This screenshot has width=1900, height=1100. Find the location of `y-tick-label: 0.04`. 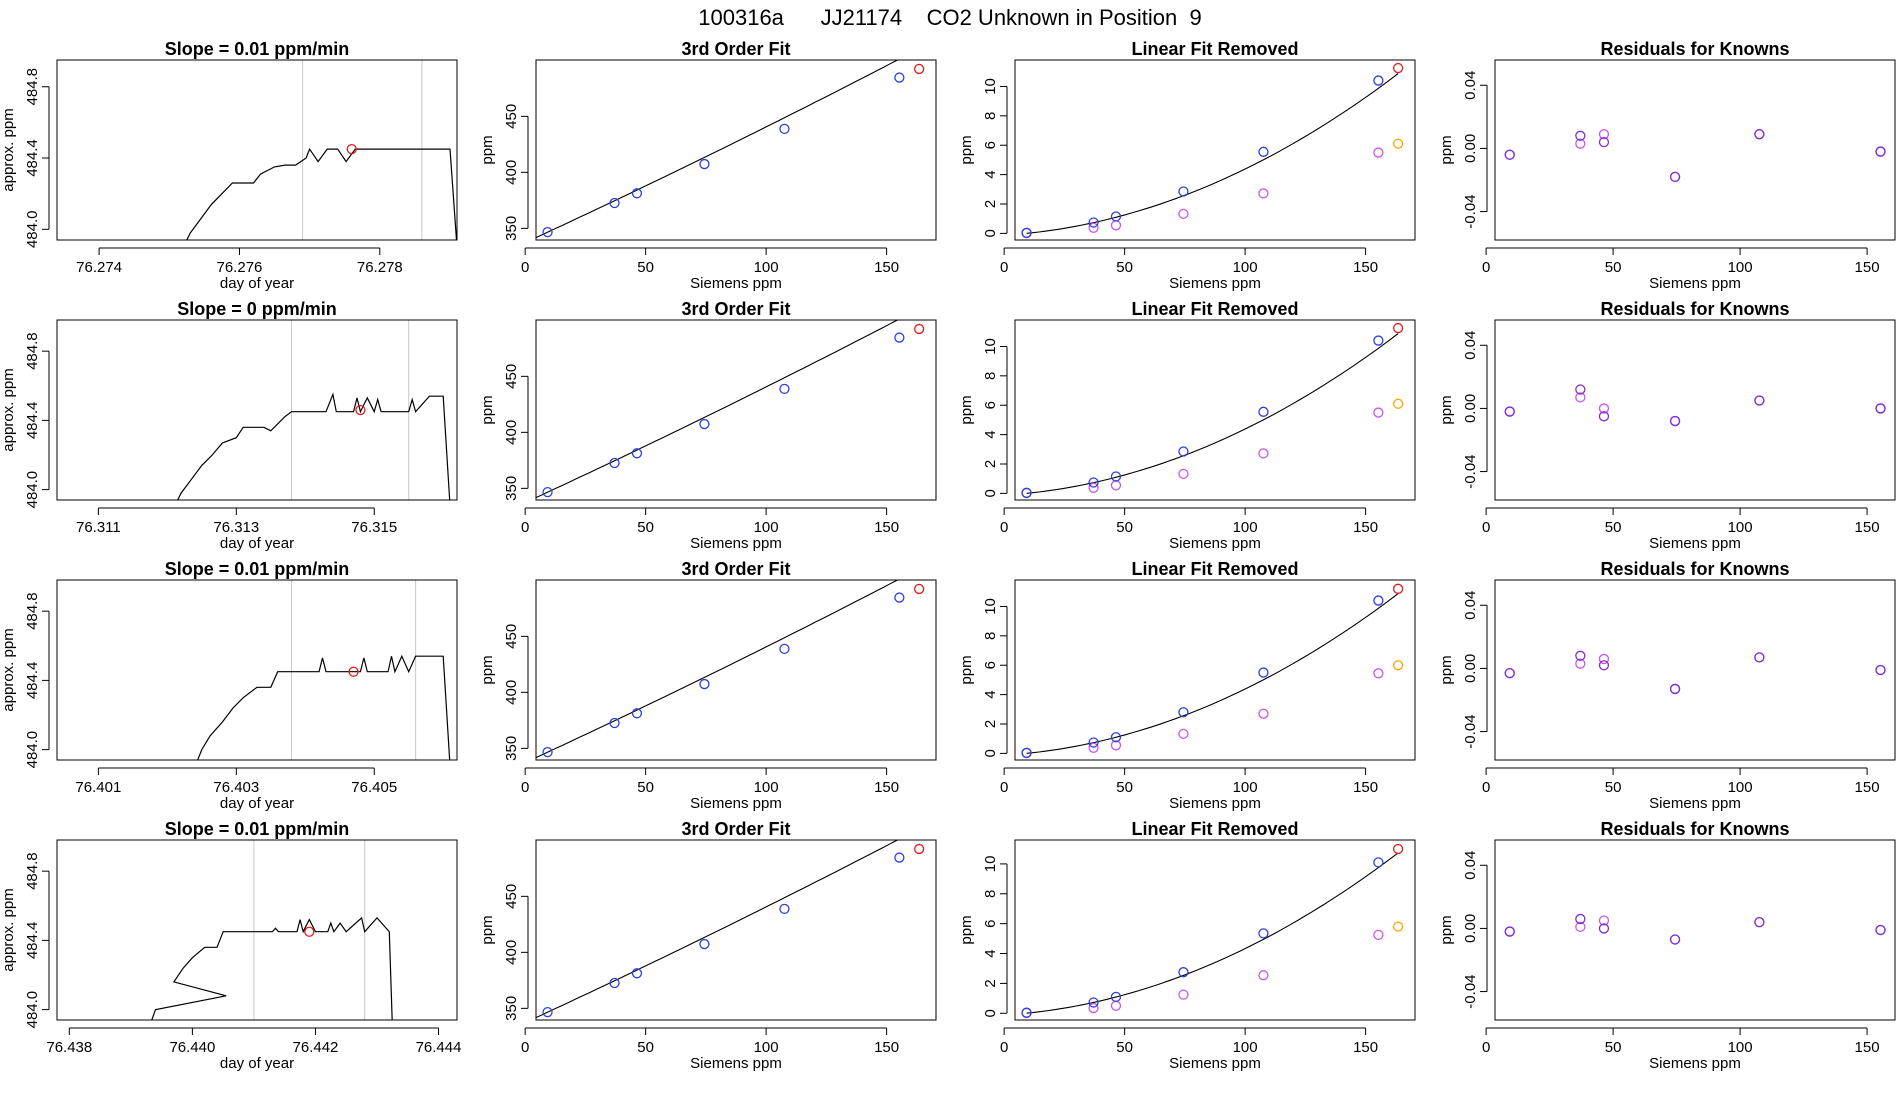

y-tick-label: 0.04 is located at coordinates (1470, 865).